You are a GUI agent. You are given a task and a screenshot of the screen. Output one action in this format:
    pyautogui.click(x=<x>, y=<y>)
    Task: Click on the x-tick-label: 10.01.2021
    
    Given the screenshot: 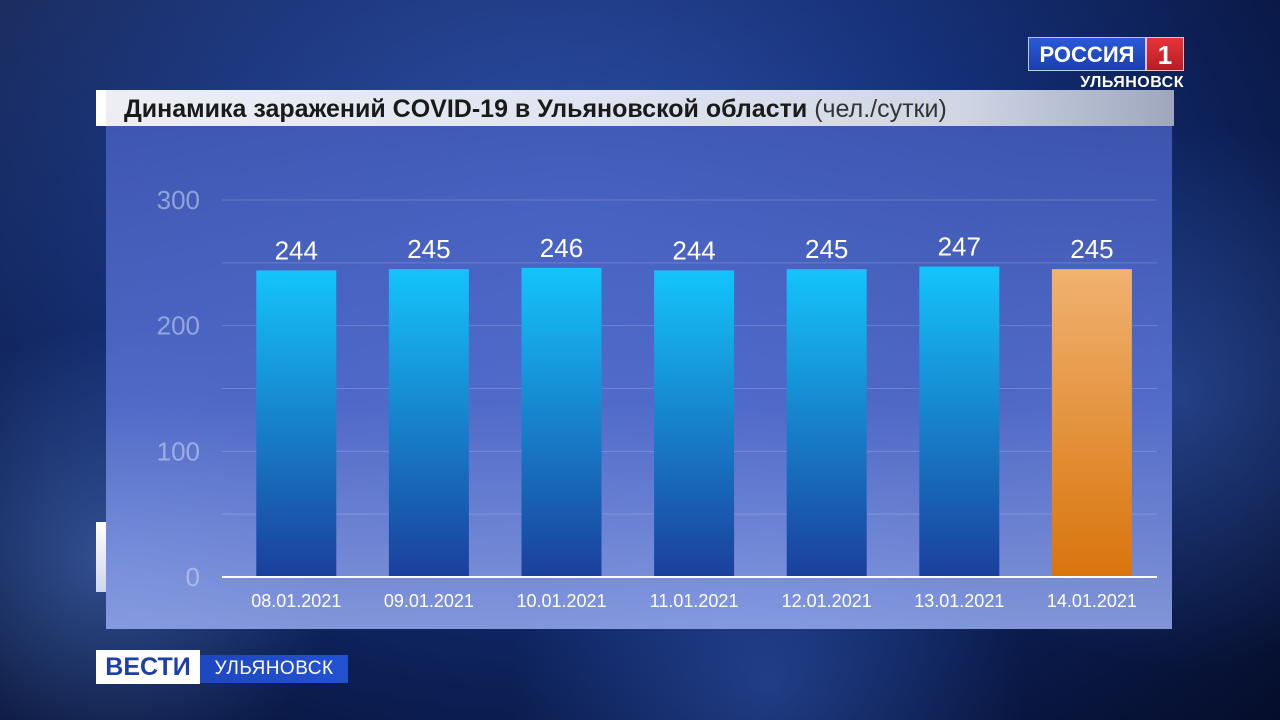 What is the action you would take?
    pyautogui.click(x=561, y=601)
    